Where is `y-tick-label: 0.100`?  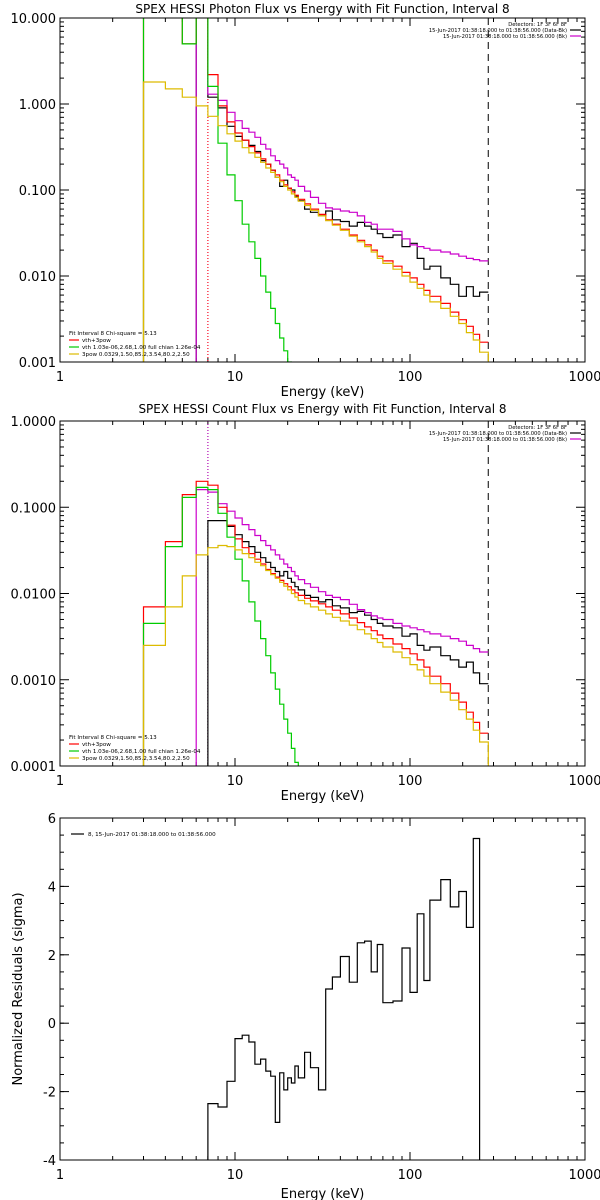
y-tick-label: 0.100 is located at coordinates (37, 191).